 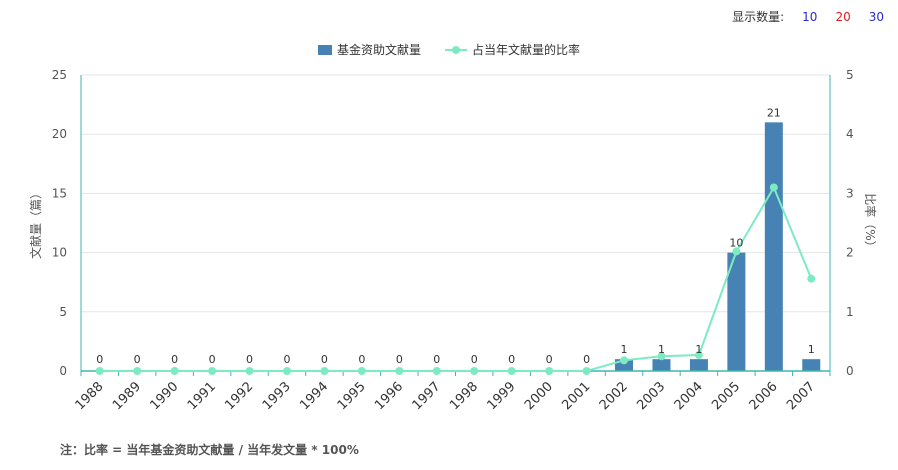 I want to click on ratio-point-1992, so click(x=249, y=371).